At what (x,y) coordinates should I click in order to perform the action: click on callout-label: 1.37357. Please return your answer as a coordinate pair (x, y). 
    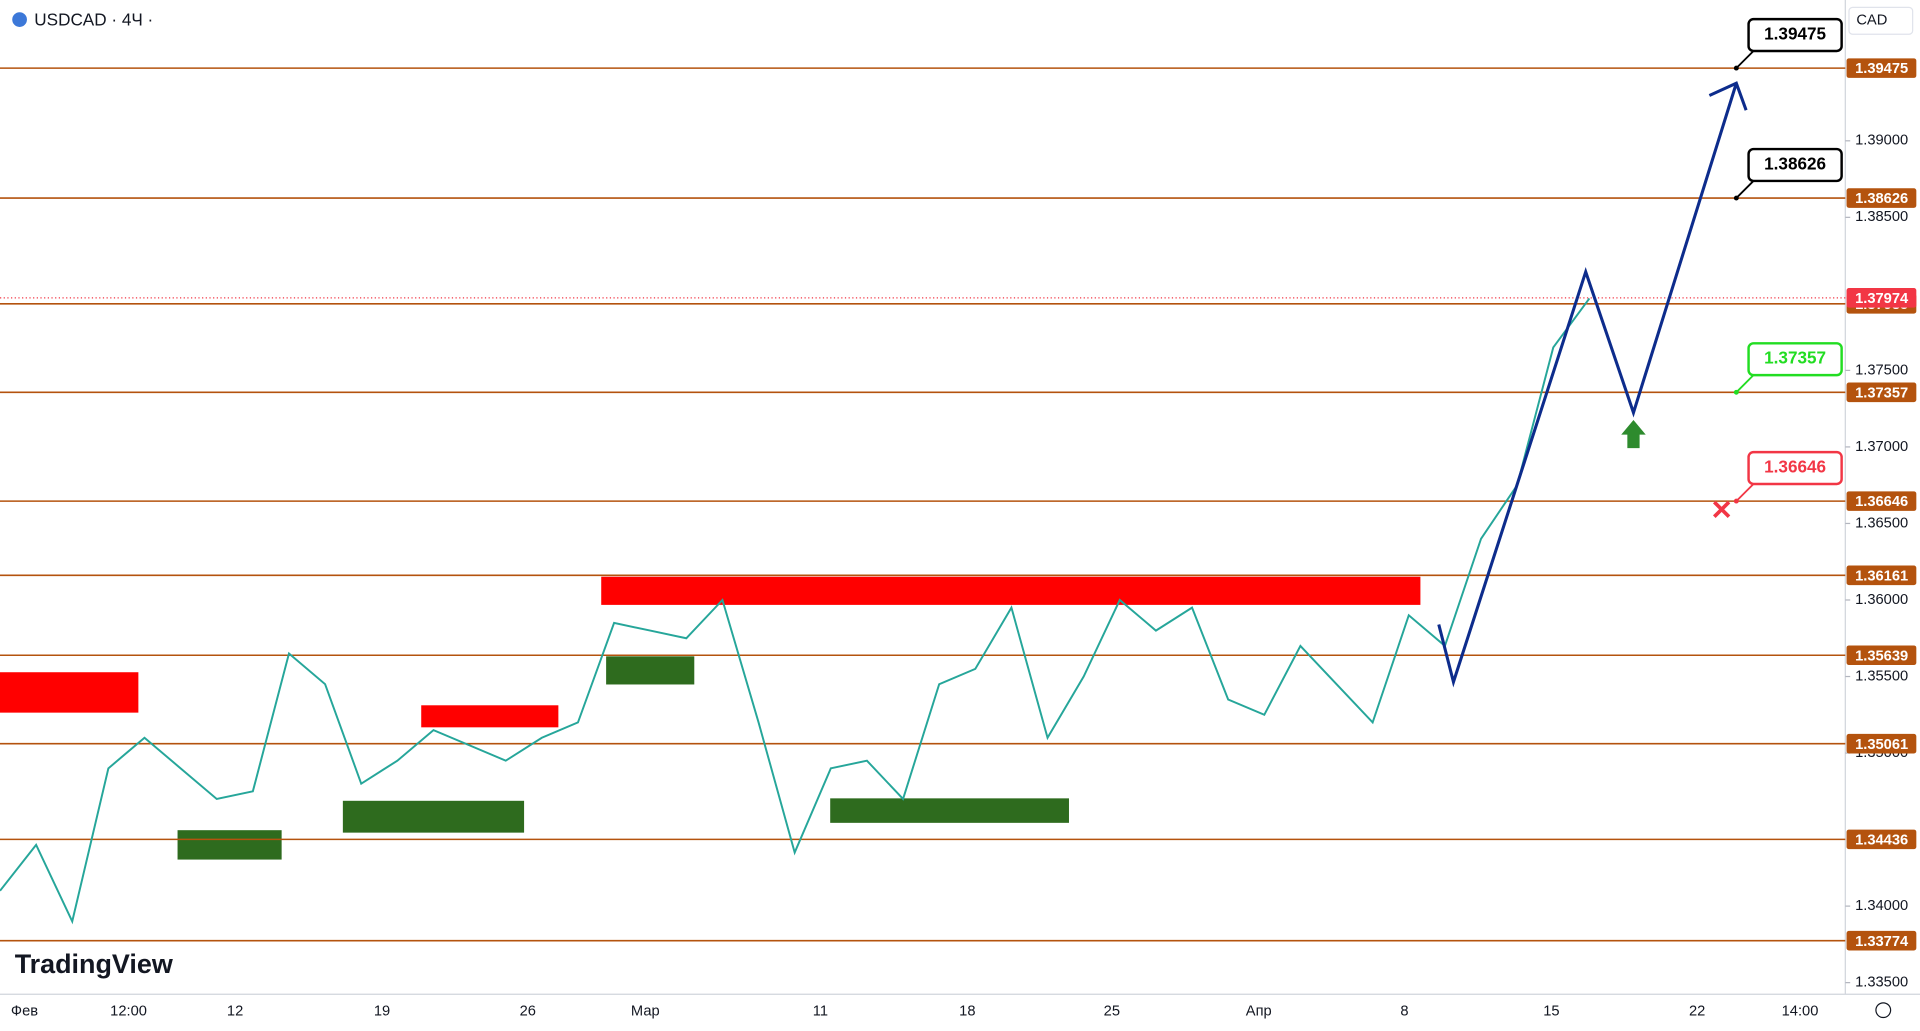
    Looking at the image, I should click on (1795, 358).